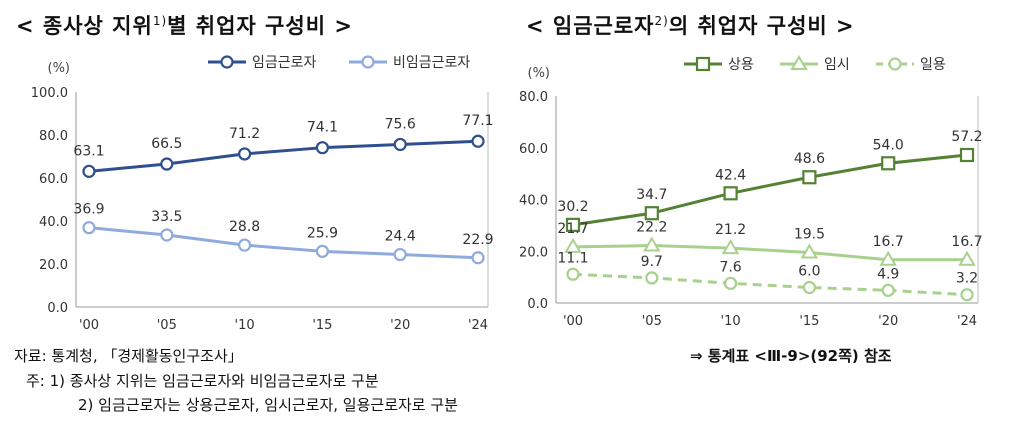 The width and height of the screenshot is (1011, 436). What do you see at coordinates (166, 144) in the screenshot?
I see `data-label: 66.5` at bounding box center [166, 144].